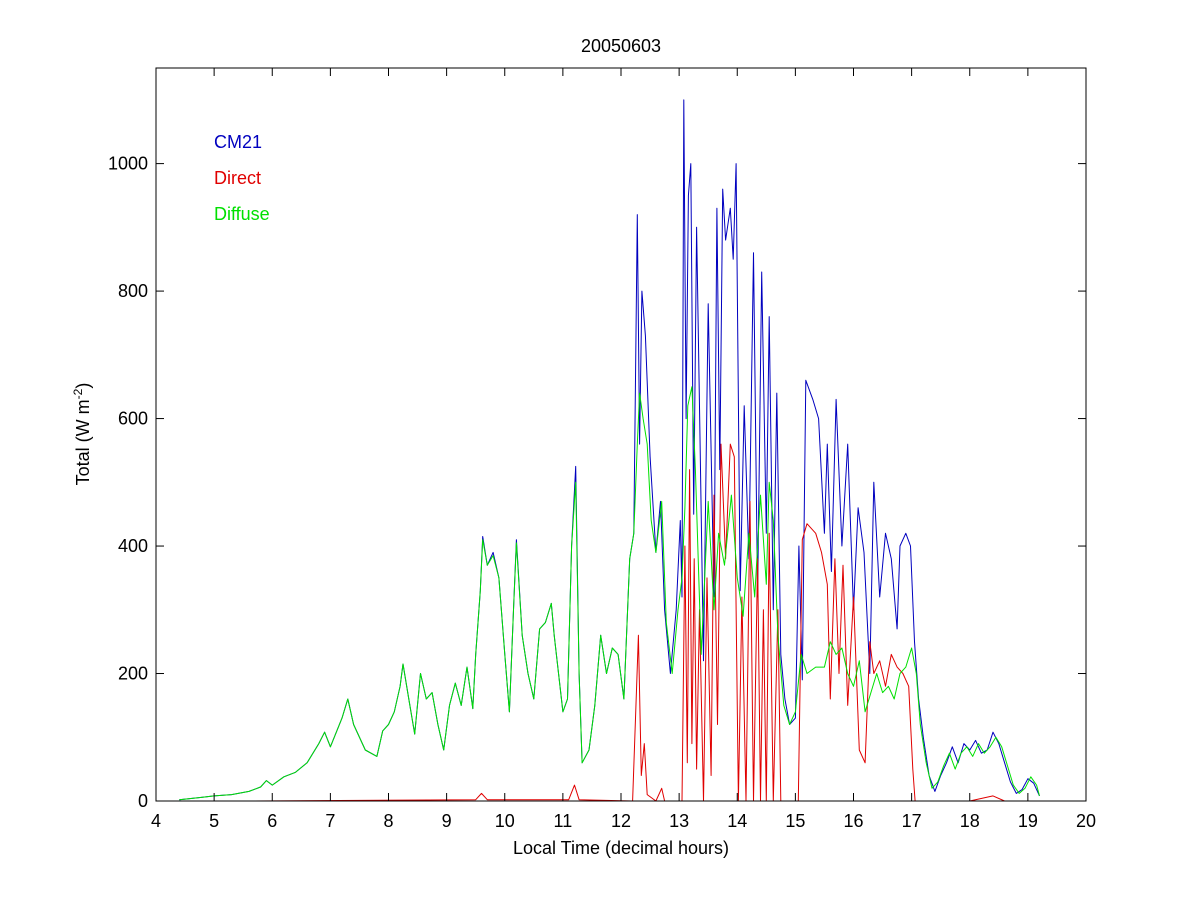  What do you see at coordinates (128, 164) in the screenshot?
I see `y-tick-label: 1000` at bounding box center [128, 164].